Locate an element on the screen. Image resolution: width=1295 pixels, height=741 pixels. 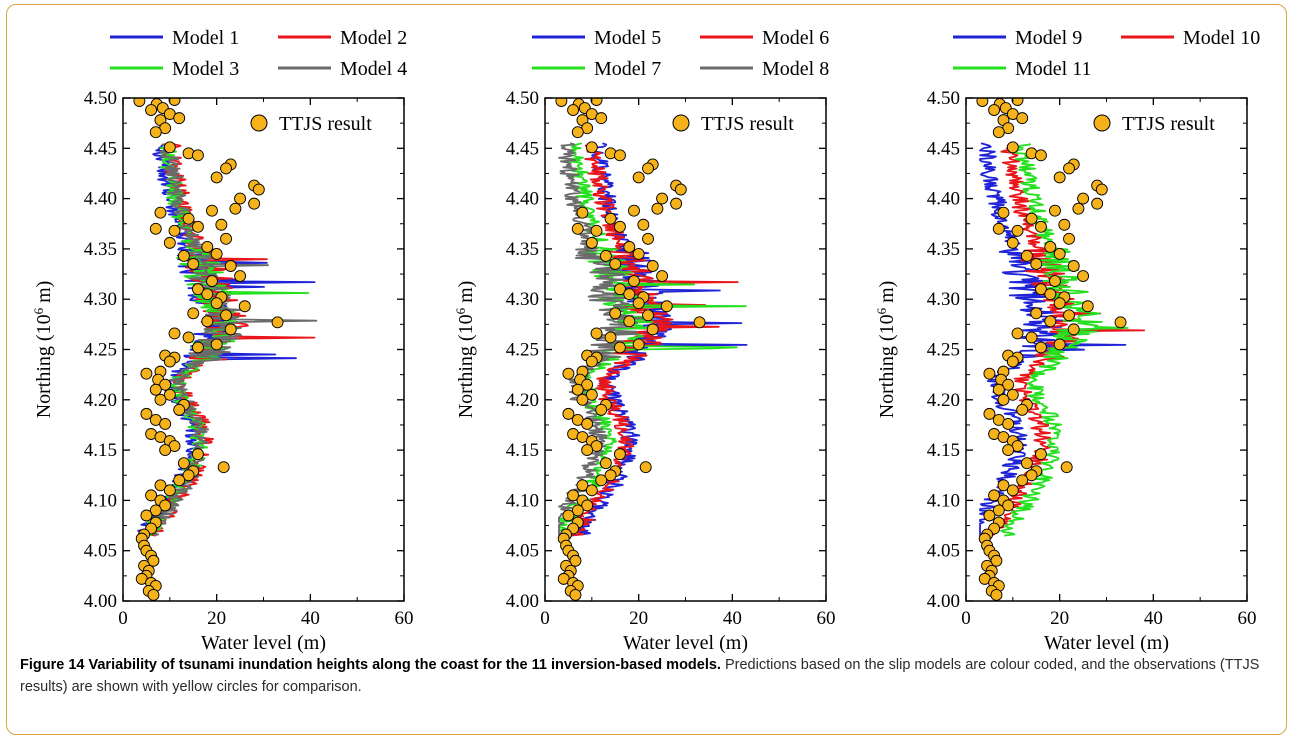
y-axis-label: Northing (106 m) is located at coordinates (465, 350).